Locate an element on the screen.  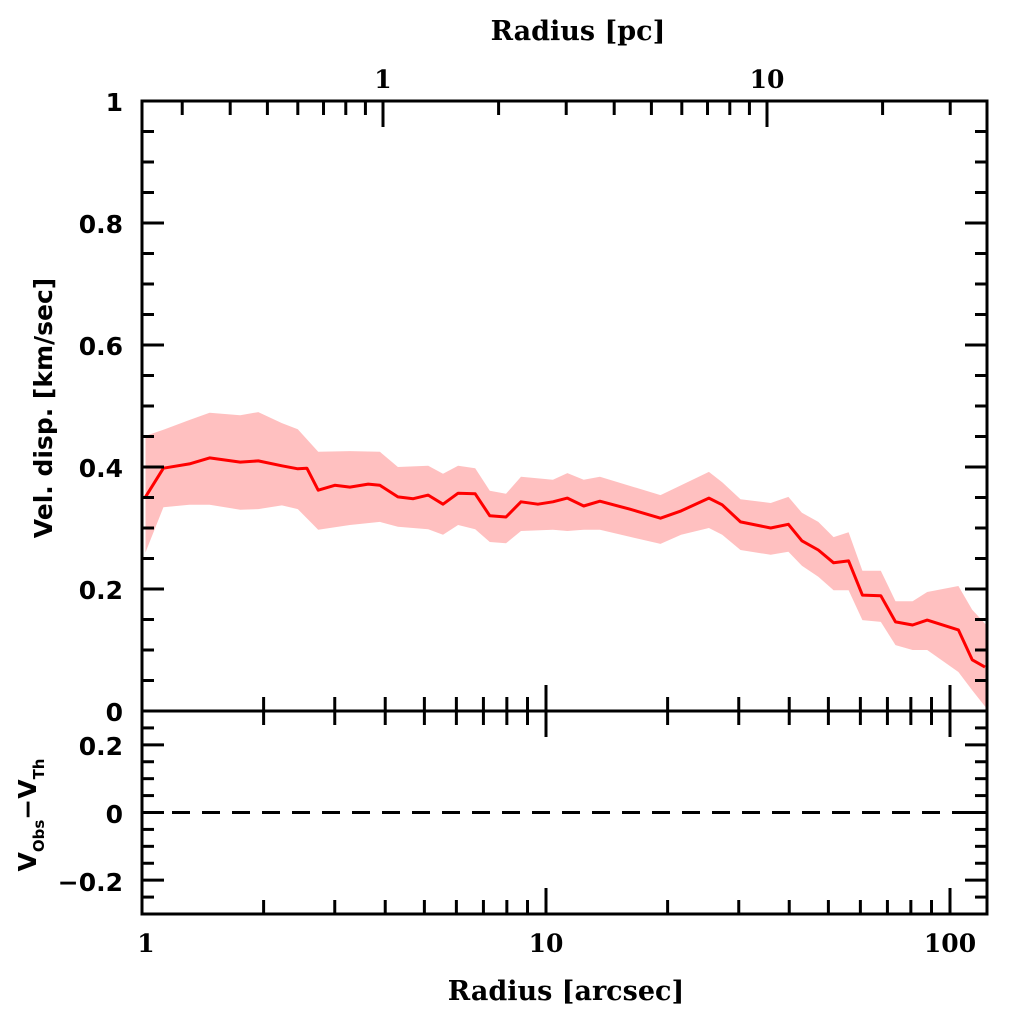
y-tick-label-0: 0 is located at coordinates (114, 712).